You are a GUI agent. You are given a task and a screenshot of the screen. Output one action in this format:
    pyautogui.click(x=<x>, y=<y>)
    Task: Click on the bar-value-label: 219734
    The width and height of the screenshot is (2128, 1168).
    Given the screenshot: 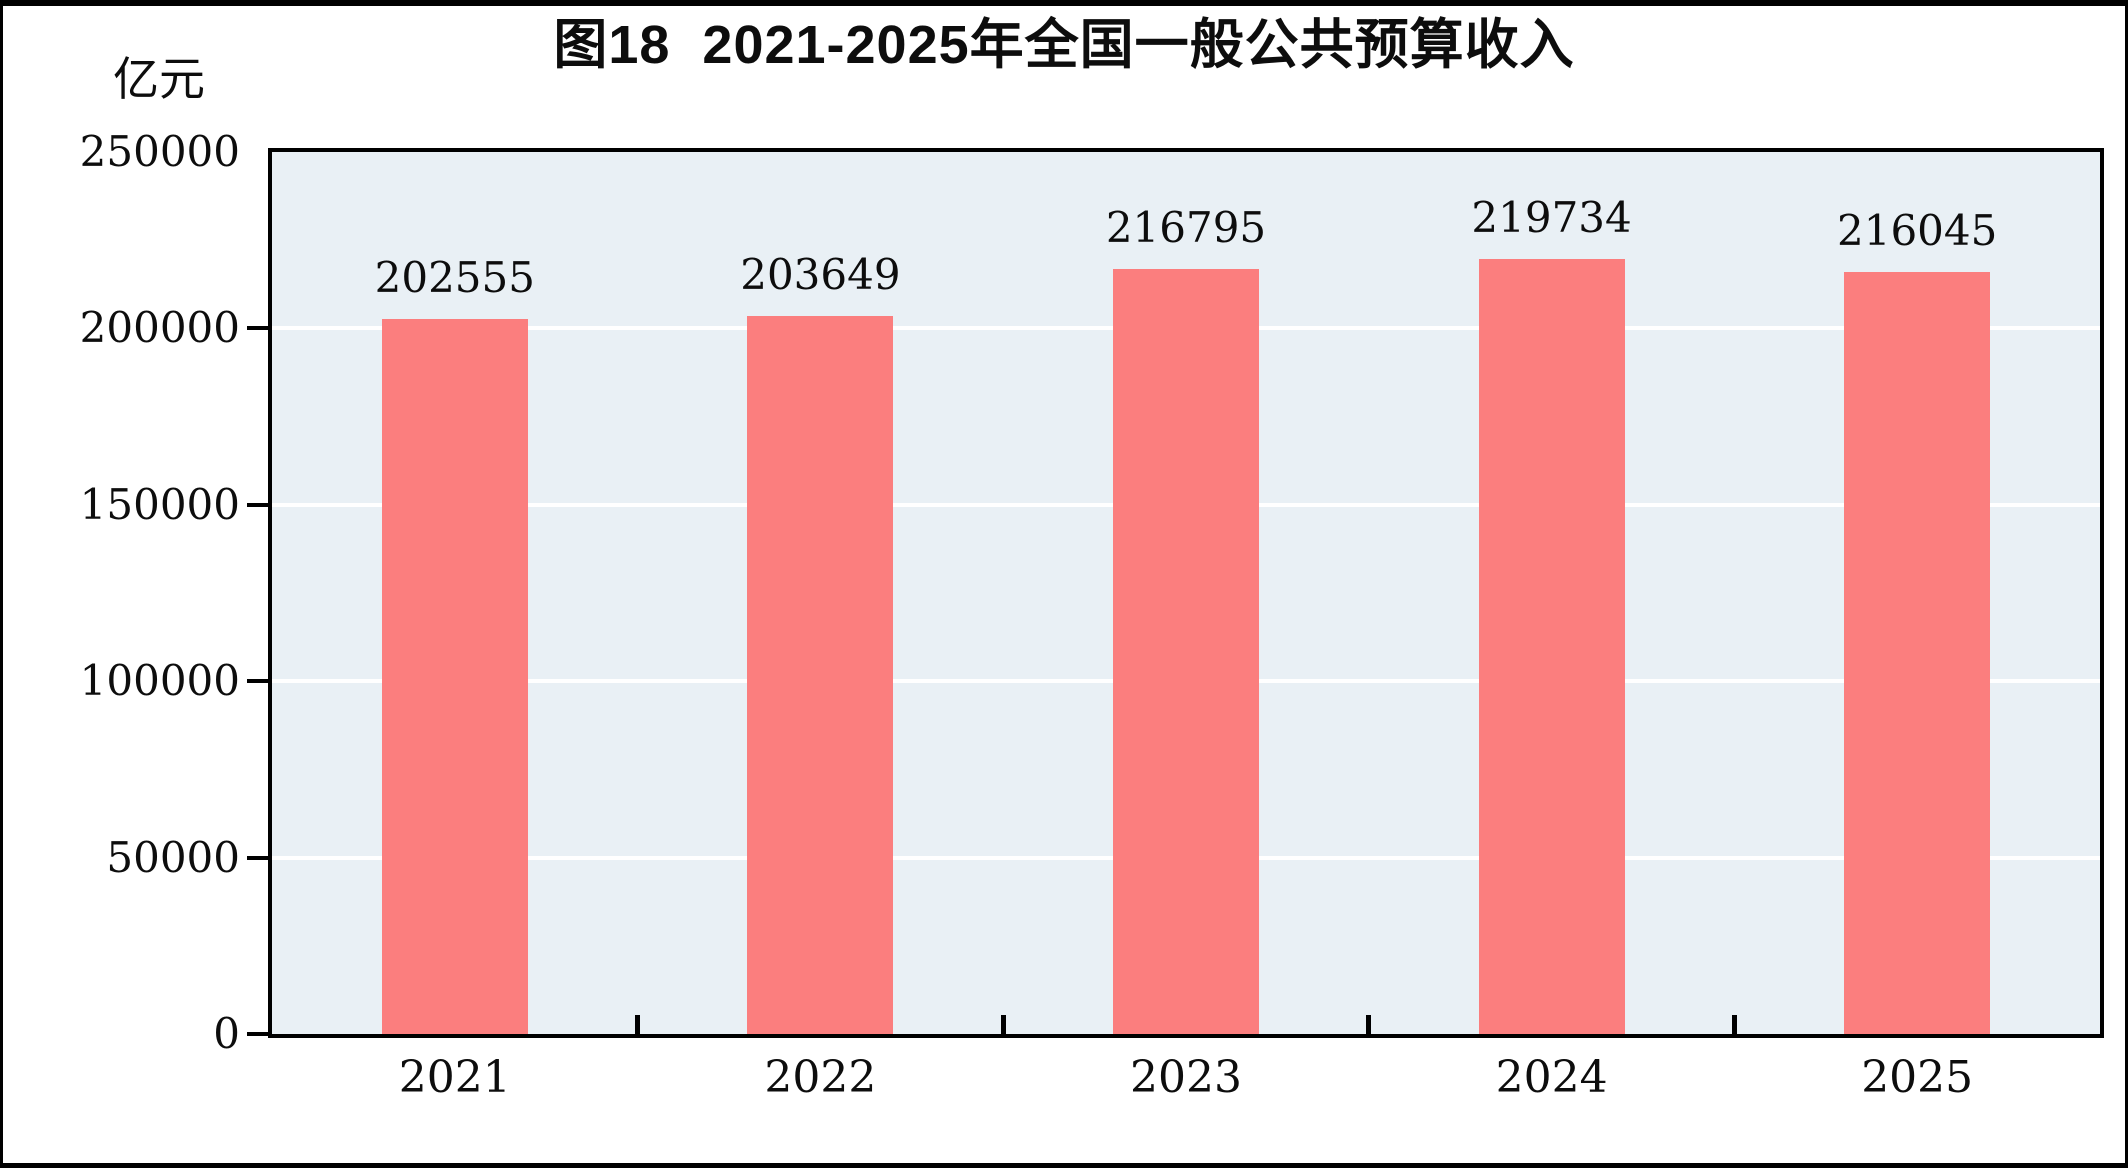 What is the action you would take?
    pyautogui.click(x=1551, y=217)
    